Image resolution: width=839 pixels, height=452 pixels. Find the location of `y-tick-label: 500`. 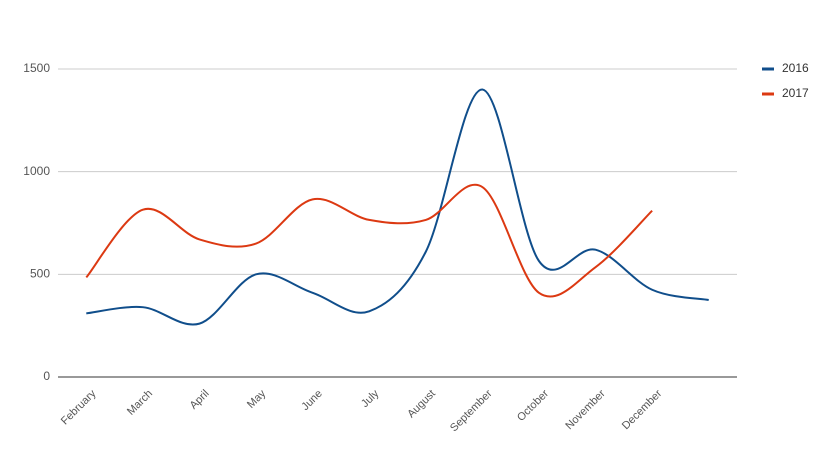

y-tick-label: 500 is located at coordinates (40, 274).